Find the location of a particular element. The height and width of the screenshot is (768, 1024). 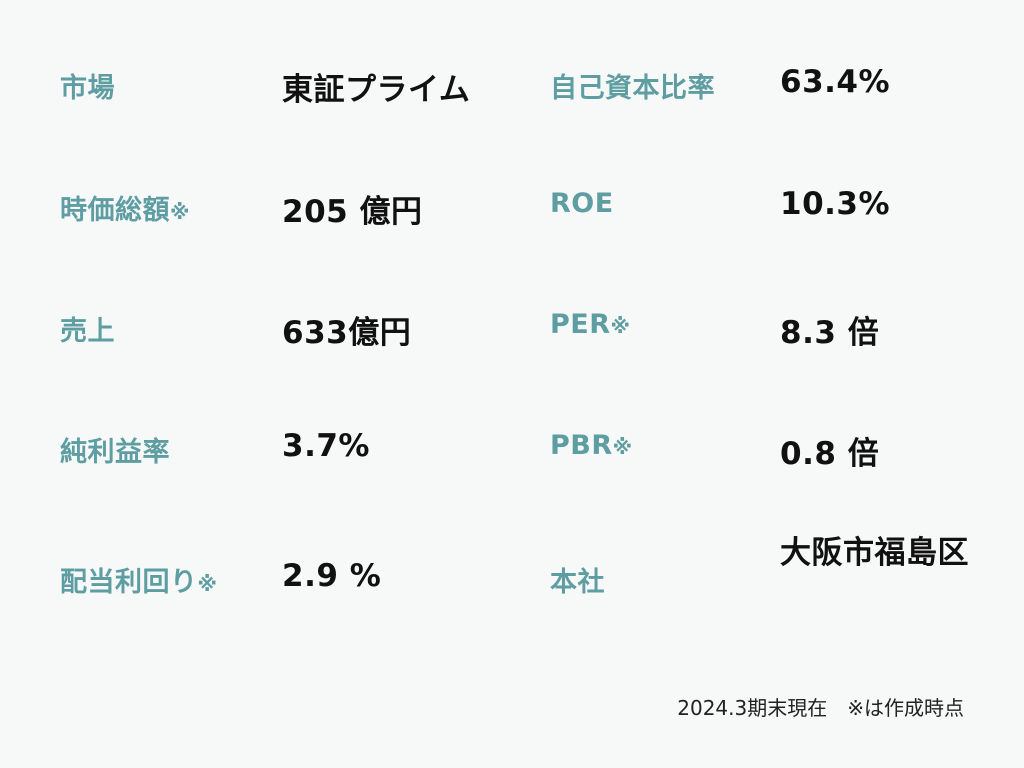

label-per: PER※ is located at coordinates (590, 324).